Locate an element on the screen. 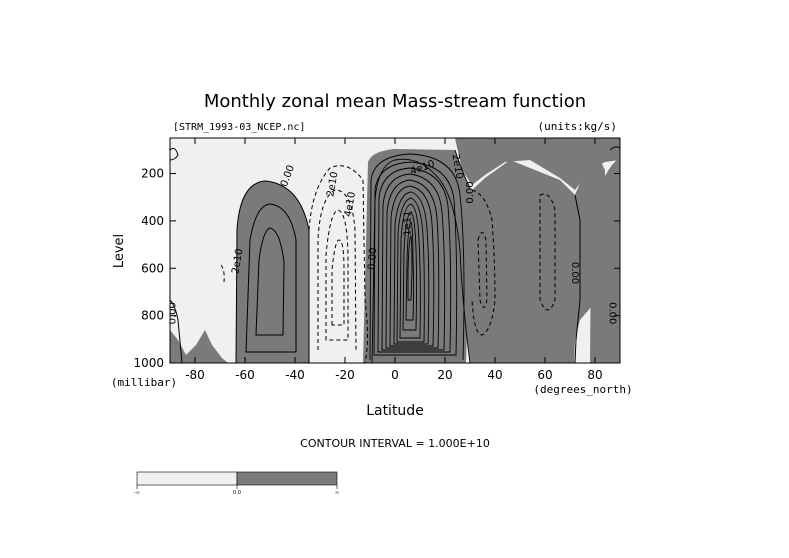 Image resolution: width=789 pixels, height=558 pixels. x-tick-label: 40 is located at coordinates (494, 375).